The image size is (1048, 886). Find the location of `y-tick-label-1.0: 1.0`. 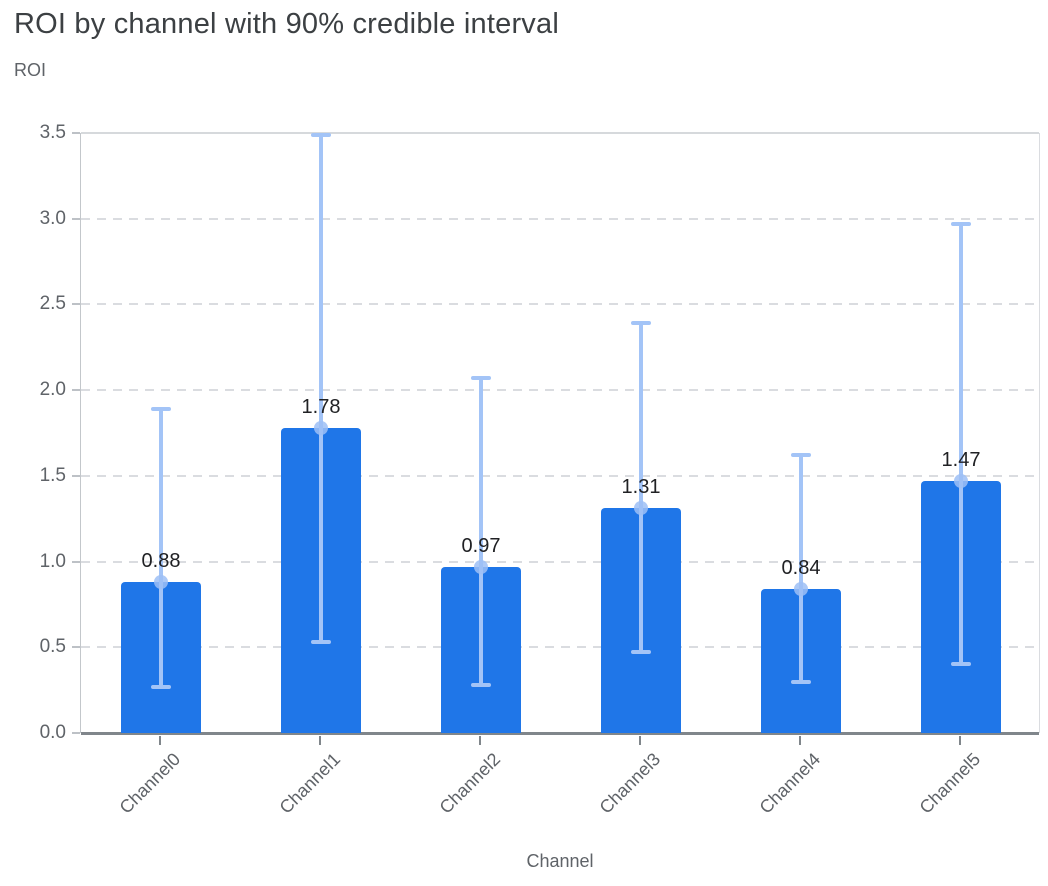

y-tick-label-1.0: 1.0 is located at coordinates (52, 561).